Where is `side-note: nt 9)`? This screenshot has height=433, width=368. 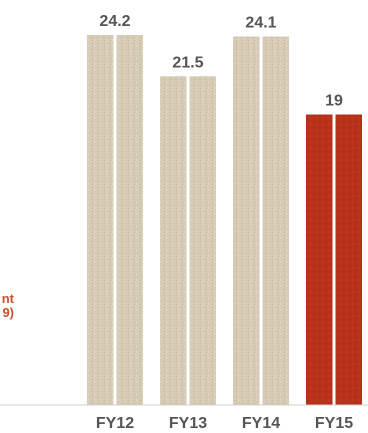 side-note: nt 9) is located at coordinates (7, 306).